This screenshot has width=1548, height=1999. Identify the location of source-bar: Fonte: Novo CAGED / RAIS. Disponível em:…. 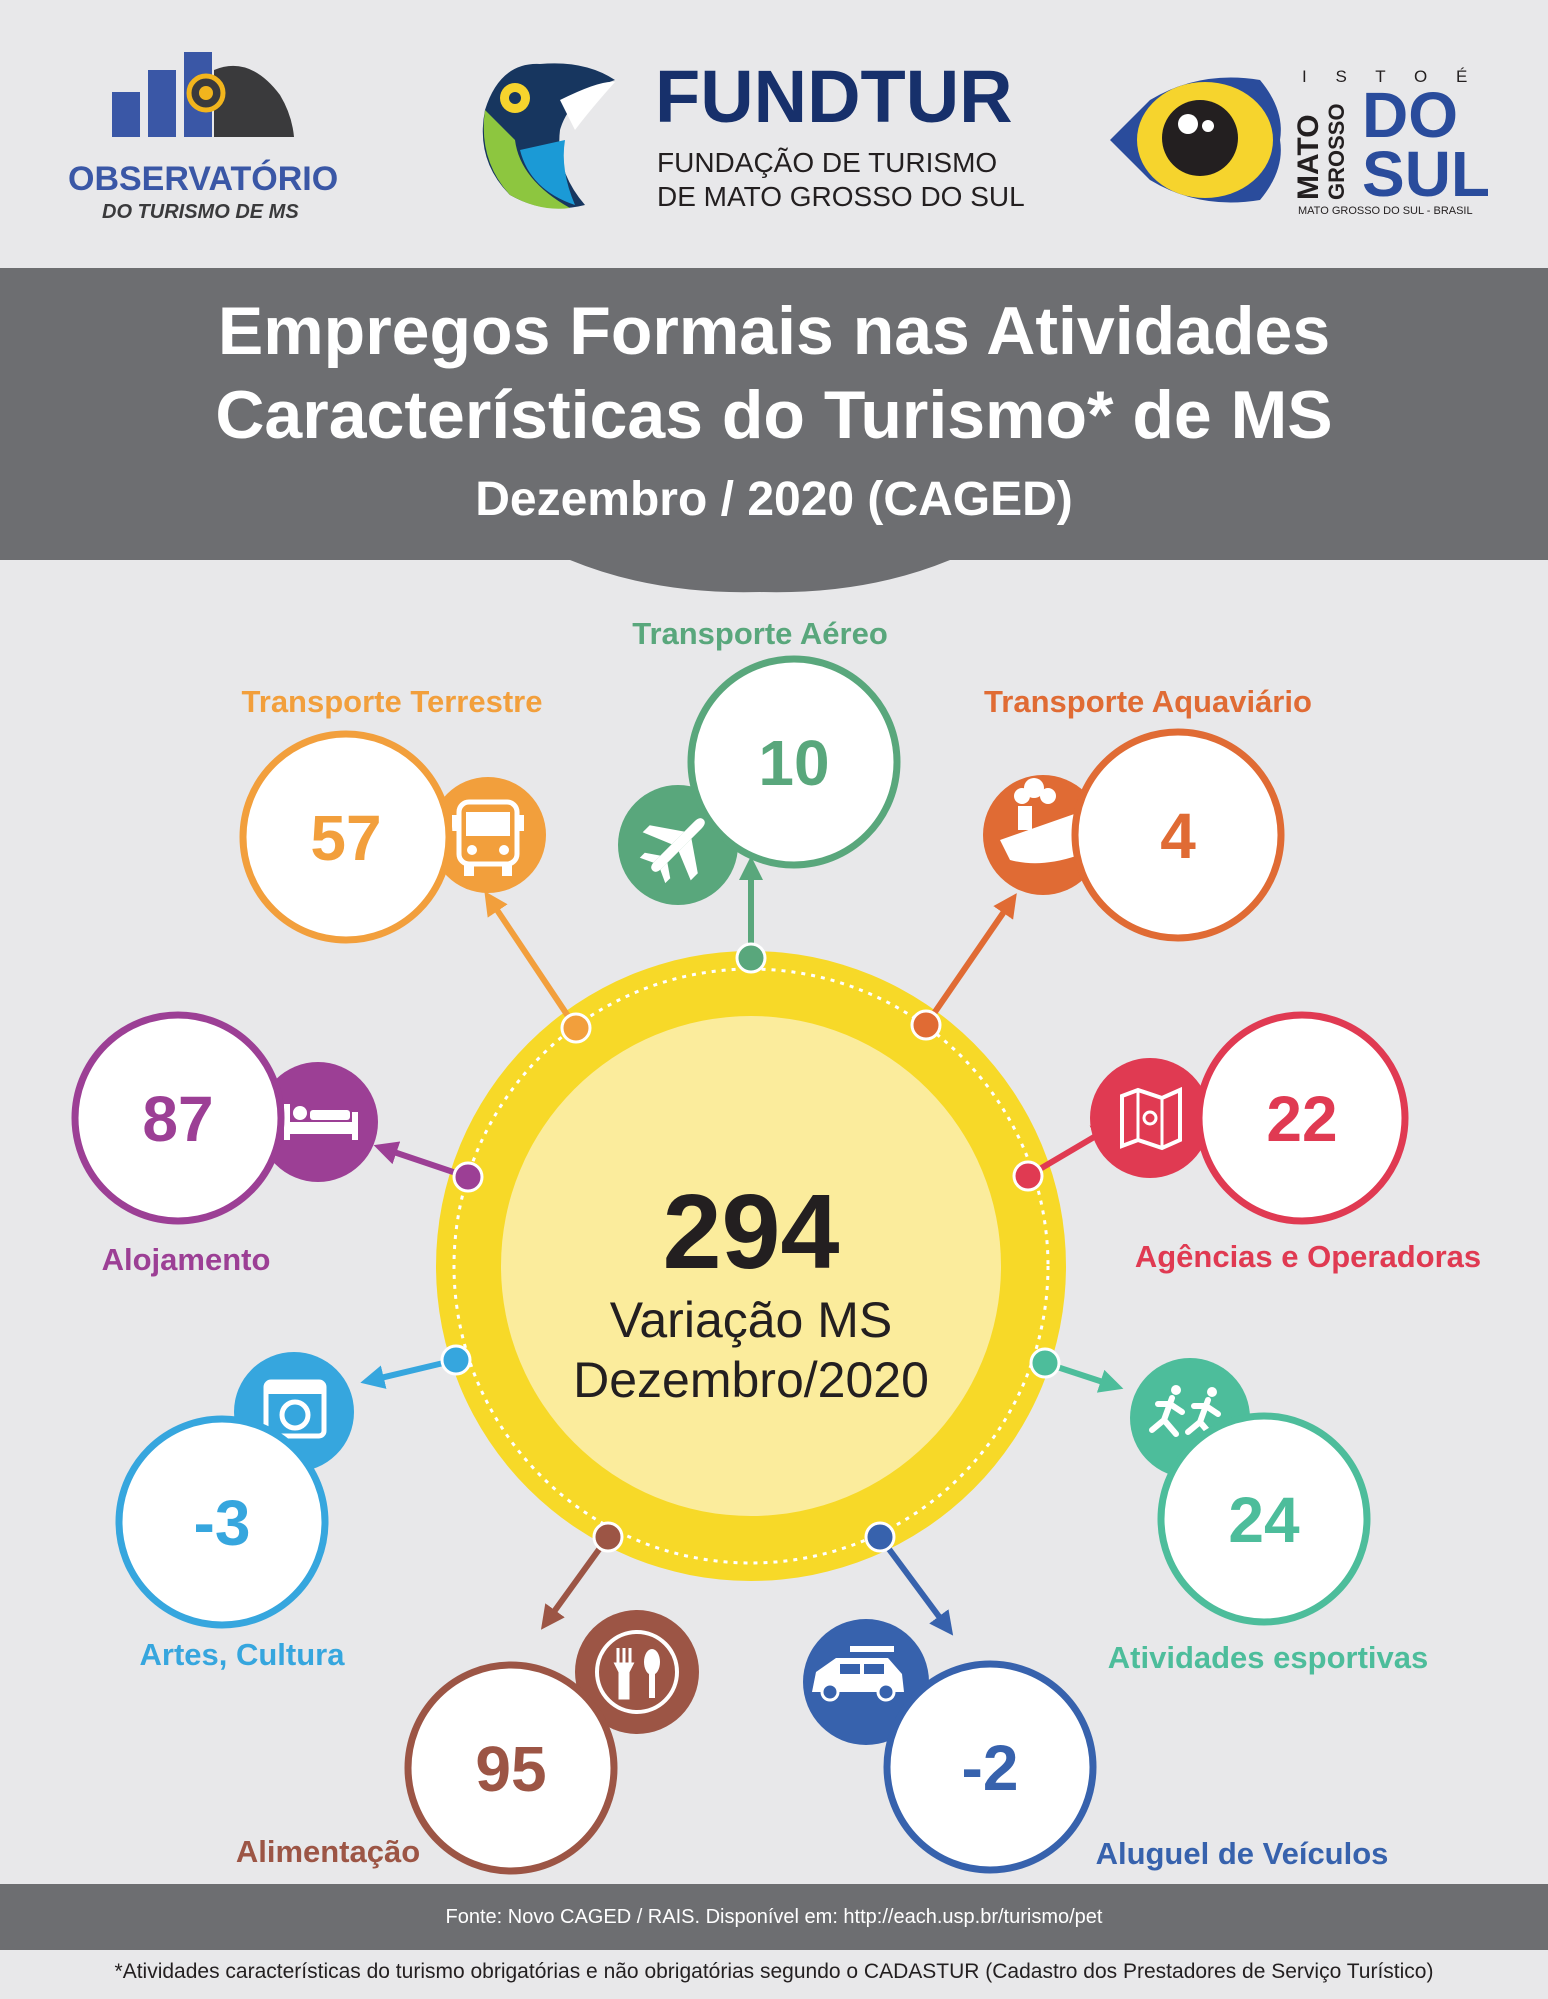
(774, 1917).